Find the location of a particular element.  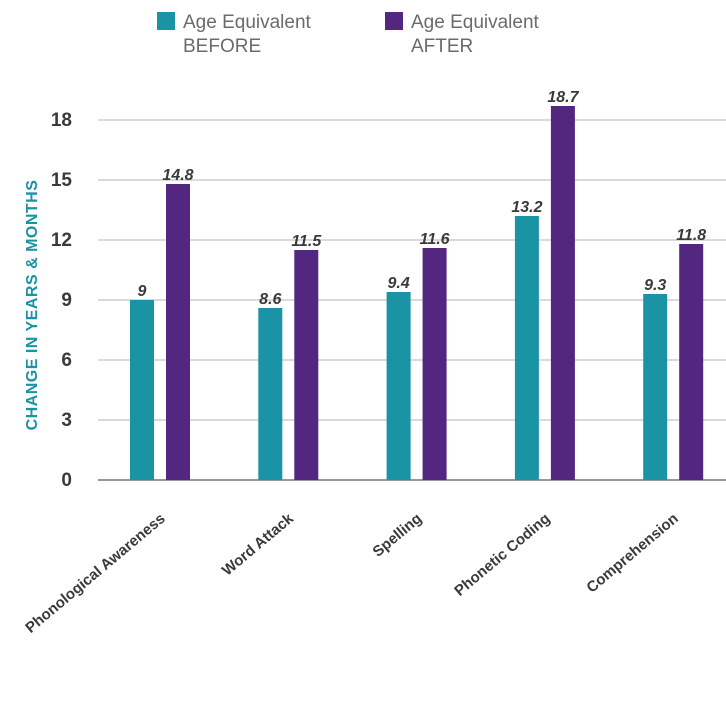

y-axis-label-group: CHANGE IN YEARS & MONTHS is located at coordinates (32, 305).